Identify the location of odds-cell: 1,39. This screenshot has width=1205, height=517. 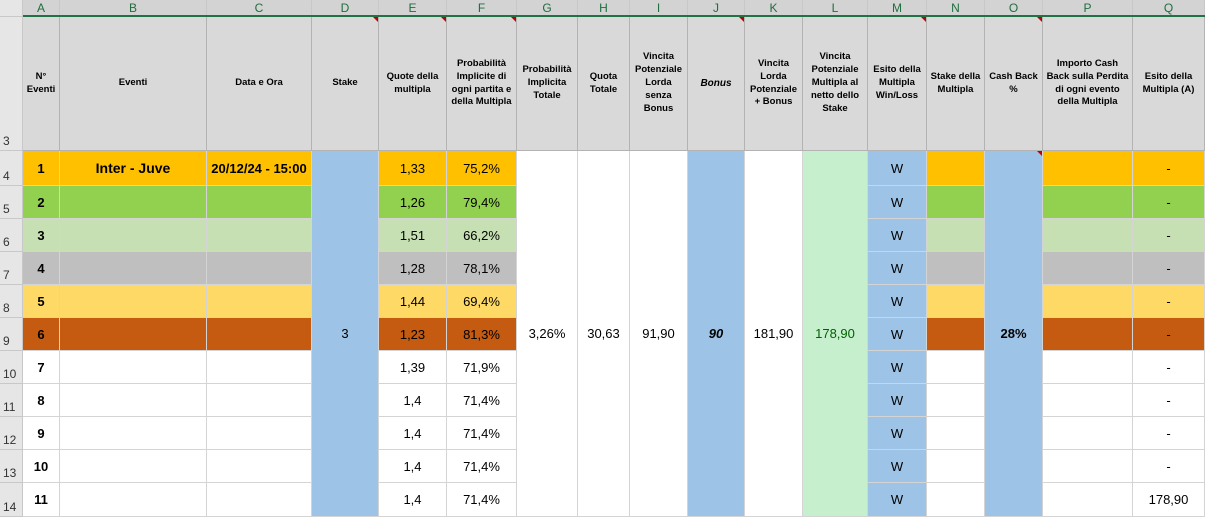
(413, 367).